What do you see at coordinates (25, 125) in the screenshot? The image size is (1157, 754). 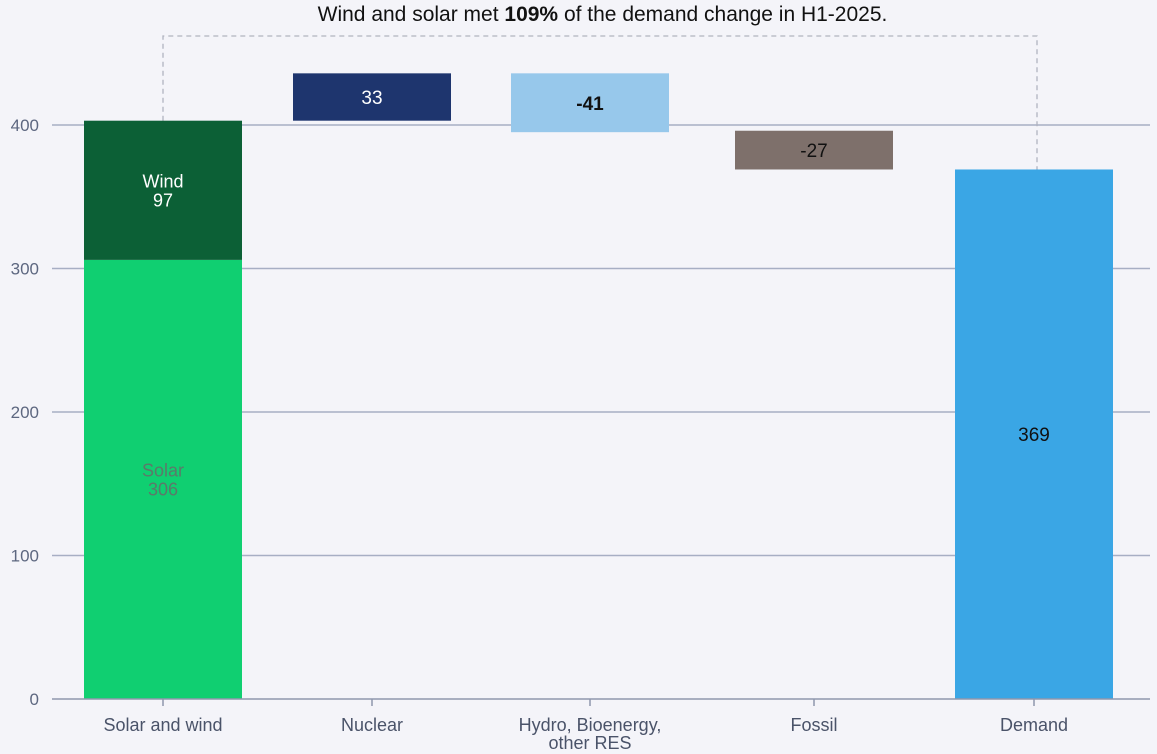 I see `y-tick-label: 400` at bounding box center [25, 125].